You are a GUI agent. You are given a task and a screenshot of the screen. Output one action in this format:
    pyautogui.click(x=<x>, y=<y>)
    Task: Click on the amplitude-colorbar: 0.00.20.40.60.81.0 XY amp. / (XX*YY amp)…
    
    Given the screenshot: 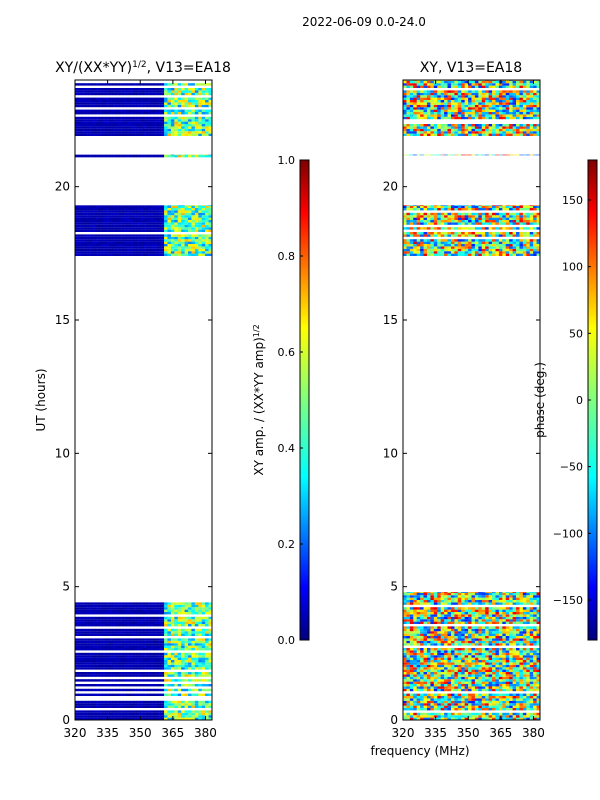 What is the action you would take?
    pyautogui.click(x=281, y=400)
    